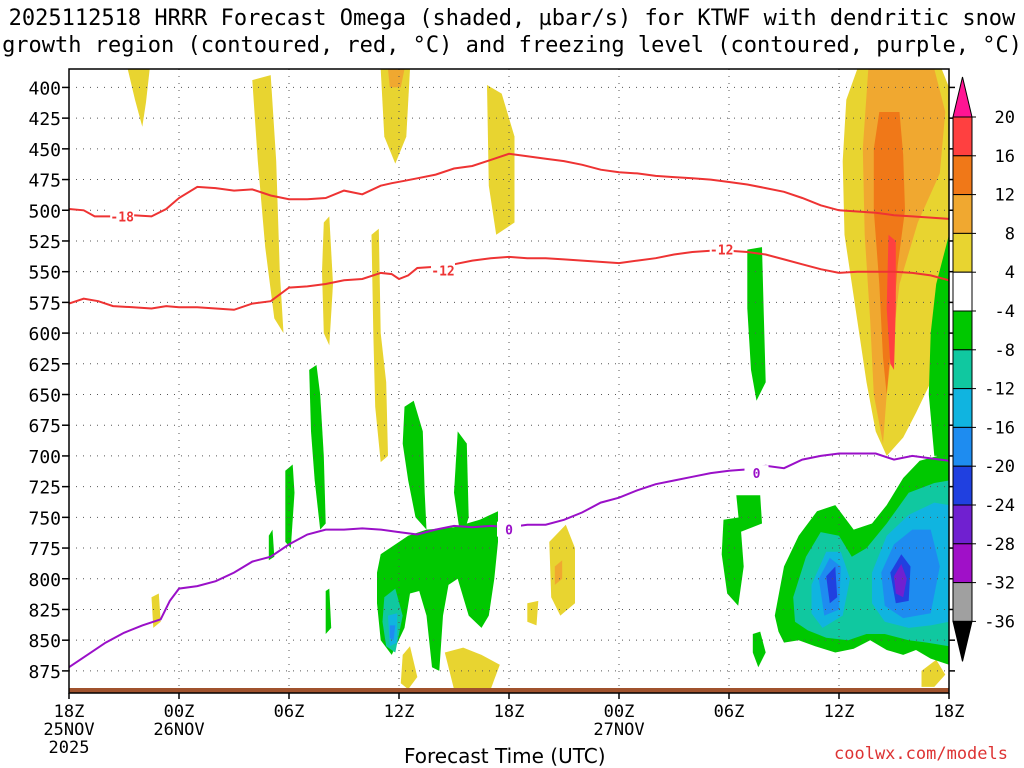  I want to click on x-tick-label-36-1: 06Z, so click(729, 712).